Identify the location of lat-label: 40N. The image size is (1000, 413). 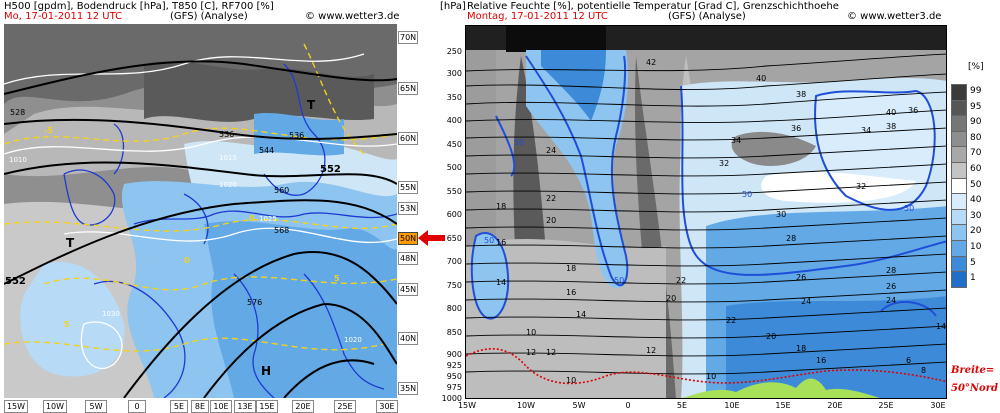
(408, 338).